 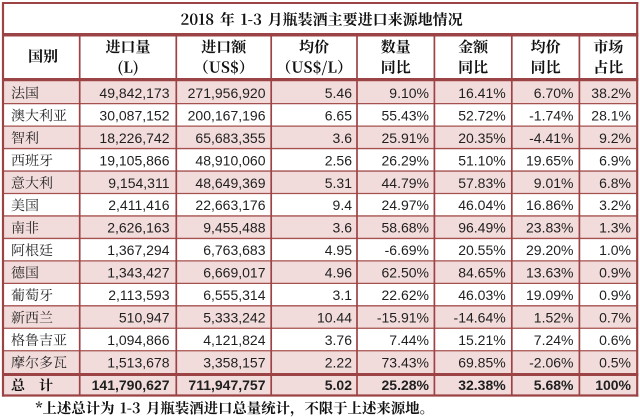 What do you see at coordinates (481, 160) in the screenshot?
I see `svg-text: 51.10%` at bounding box center [481, 160].